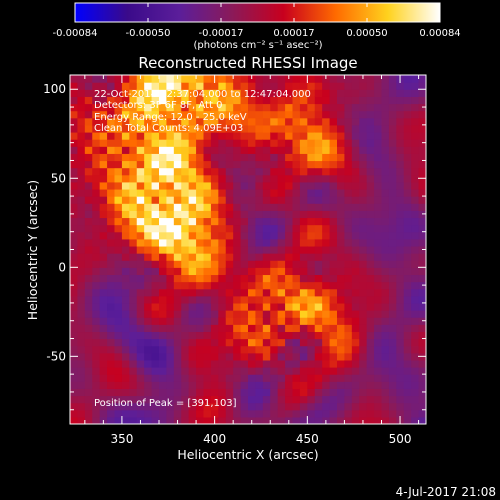 This screenshot has width=500, height=500. What do you see at coordinates (400, 439) in the screenshot?
I see `x-tick-label: 500` at bounding box center [400, 439].